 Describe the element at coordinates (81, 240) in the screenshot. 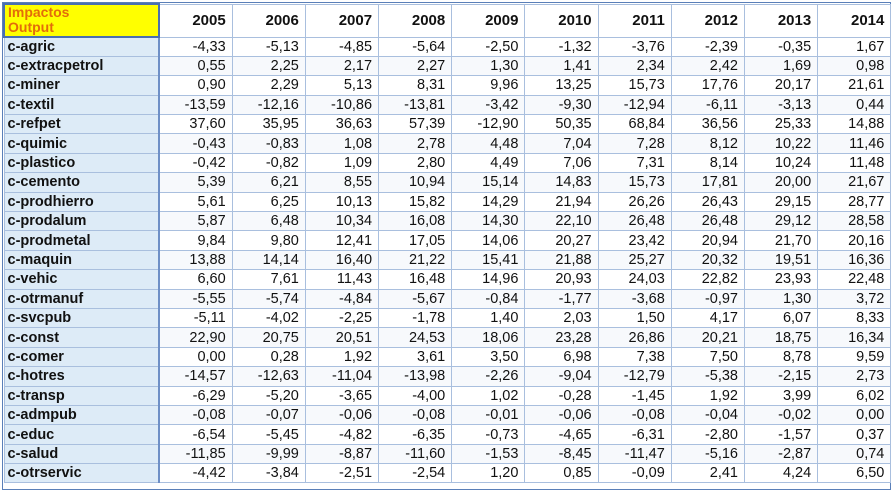

I see `row-label-cell: c-prodmetal` at that location.